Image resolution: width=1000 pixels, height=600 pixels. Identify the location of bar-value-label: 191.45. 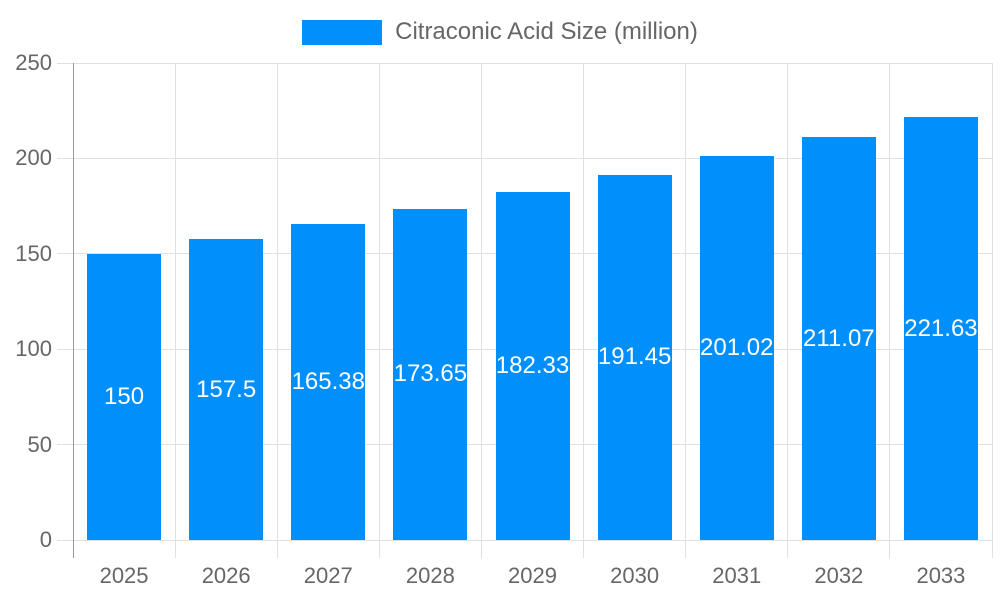
(634, 357).